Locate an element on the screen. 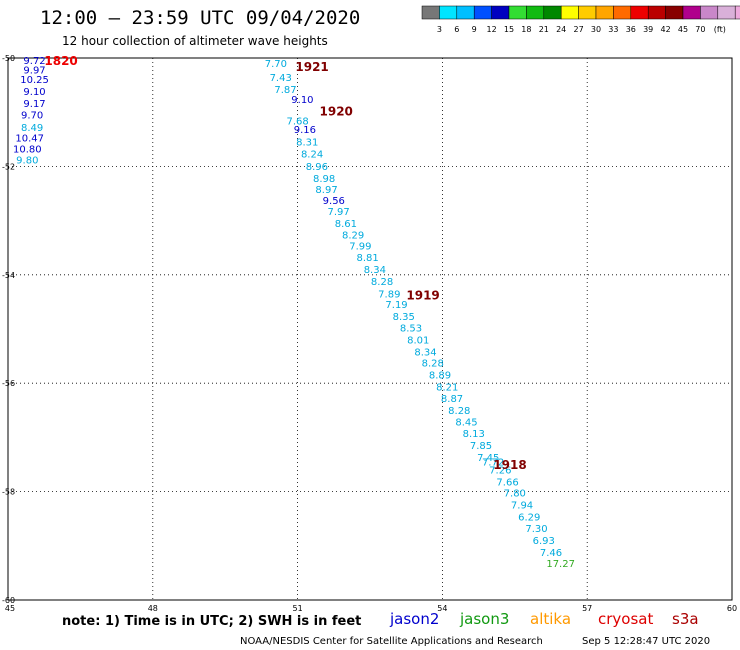 This screenshot has width=740, height=650. colorbar-label: 30 is located at coordinates (596, 29).